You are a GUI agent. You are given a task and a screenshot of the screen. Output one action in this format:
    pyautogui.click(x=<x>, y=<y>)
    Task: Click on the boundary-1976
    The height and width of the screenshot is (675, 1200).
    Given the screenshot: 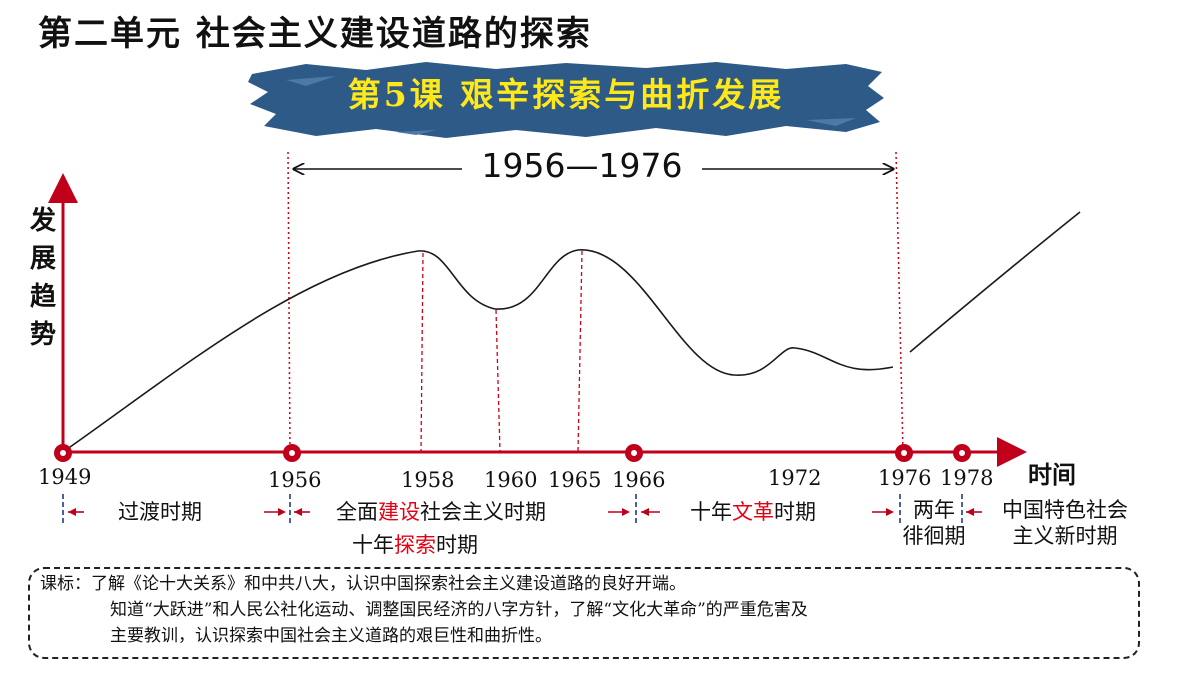 What is the action you would take?
    pyautogui.click(x=899, y=302)
    